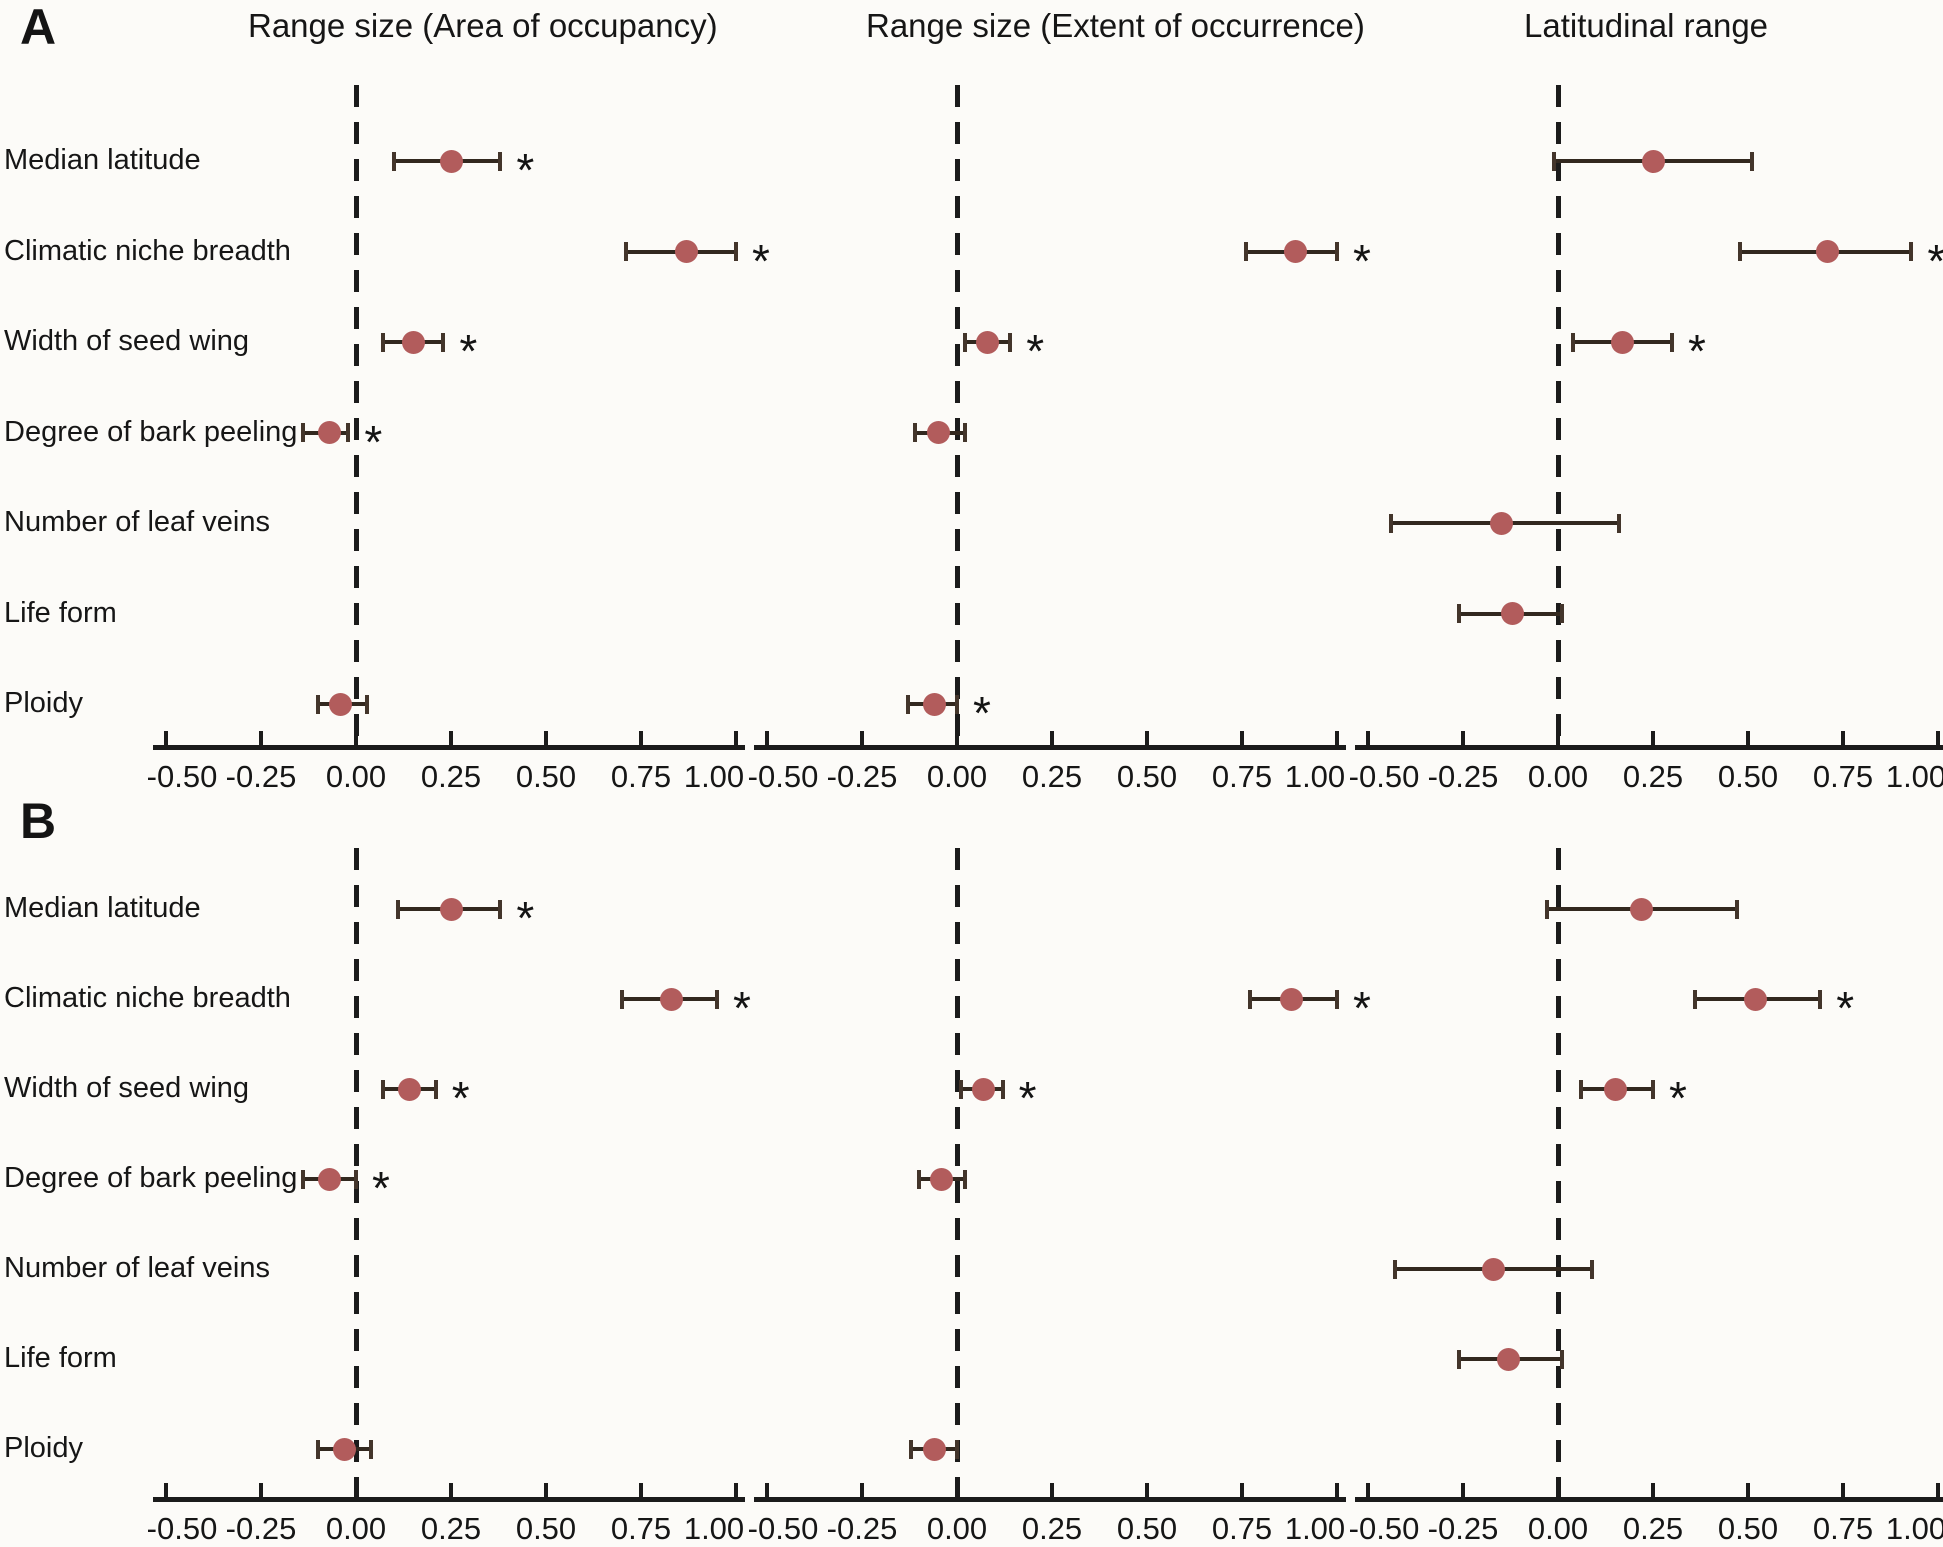  What do you see at coordinates (127, 1088) in the screenshot?
I see `row-label: Width of seed wing` at bounding box center [127, 1088].